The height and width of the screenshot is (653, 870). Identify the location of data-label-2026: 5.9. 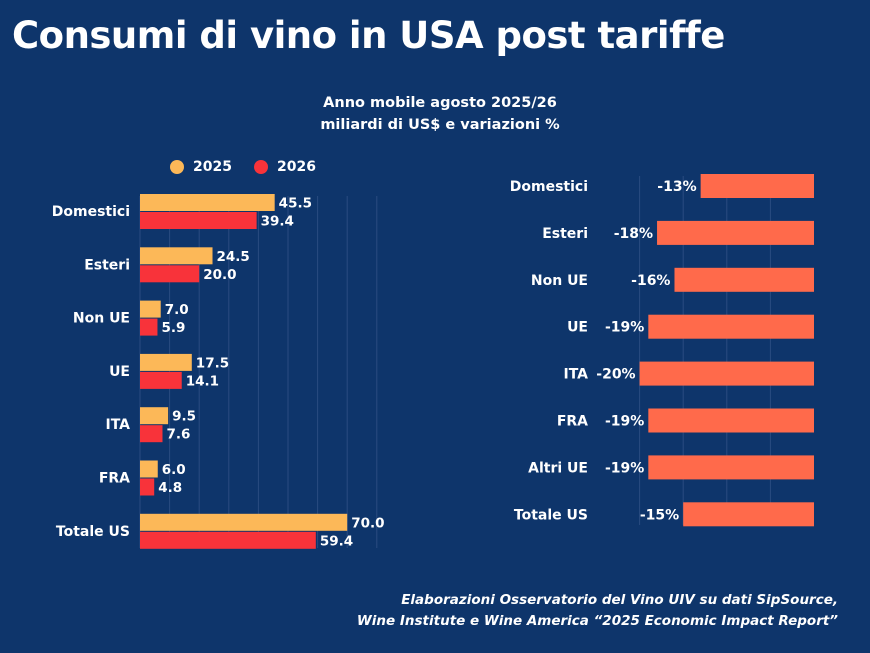
(173, 328).